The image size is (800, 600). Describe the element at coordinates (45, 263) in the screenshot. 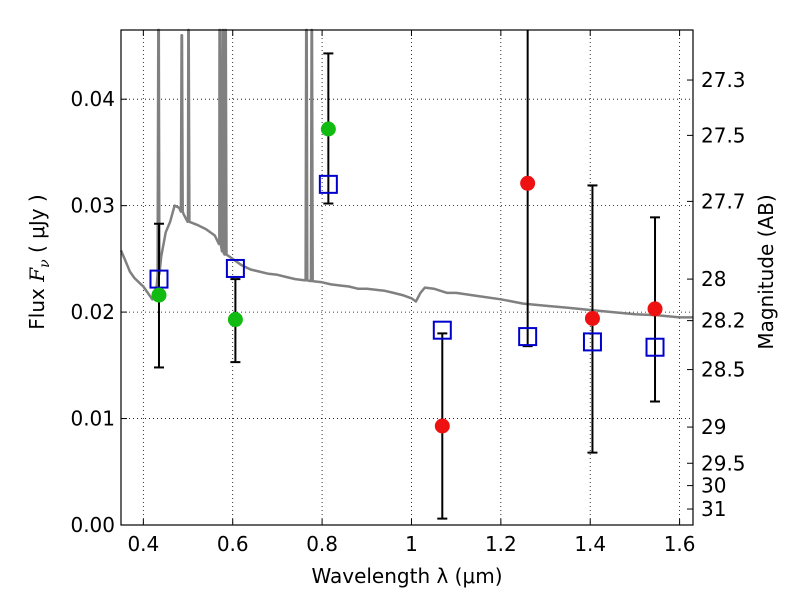

I see `y-axis-label-subscript: ν` at that location.